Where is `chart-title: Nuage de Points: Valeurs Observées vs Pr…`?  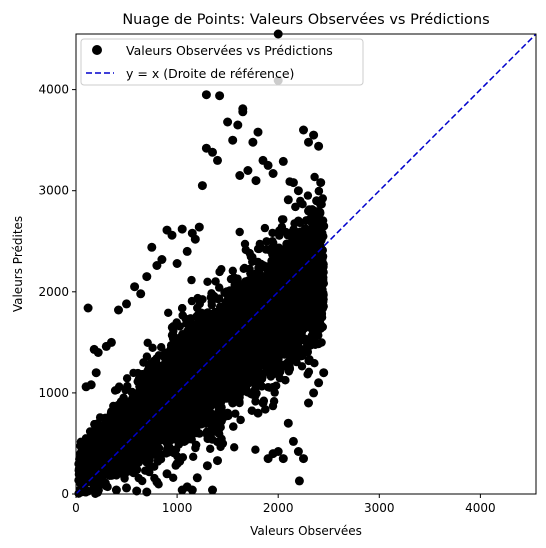
chart-title: Nuage de Points: Valeurs Observées vs Pr… is located at coordinates (305, 20).